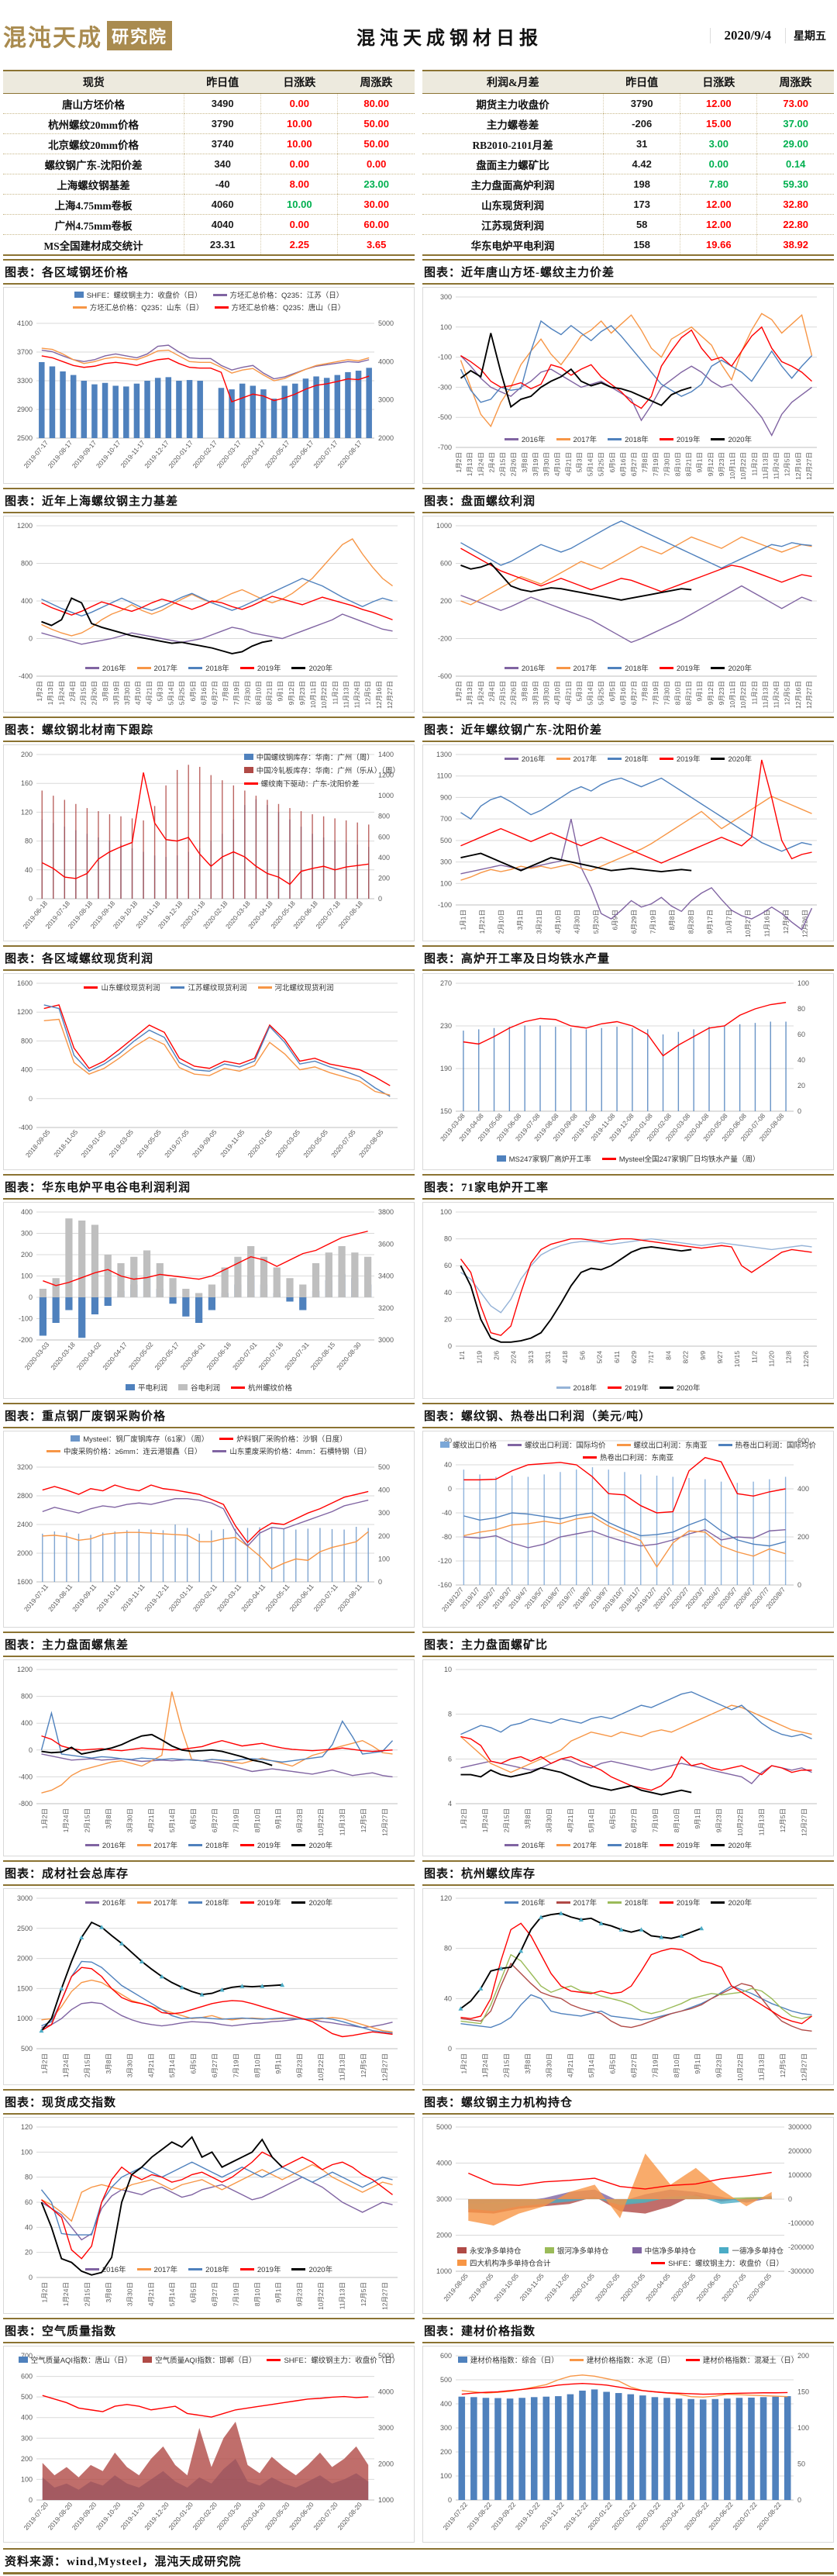 The image size is (837, 2576). What do you see at coordinates (218, 1356) in the screenshot?
I see `svg-text: 2020-06-16` at bounding box center [218, 1356].